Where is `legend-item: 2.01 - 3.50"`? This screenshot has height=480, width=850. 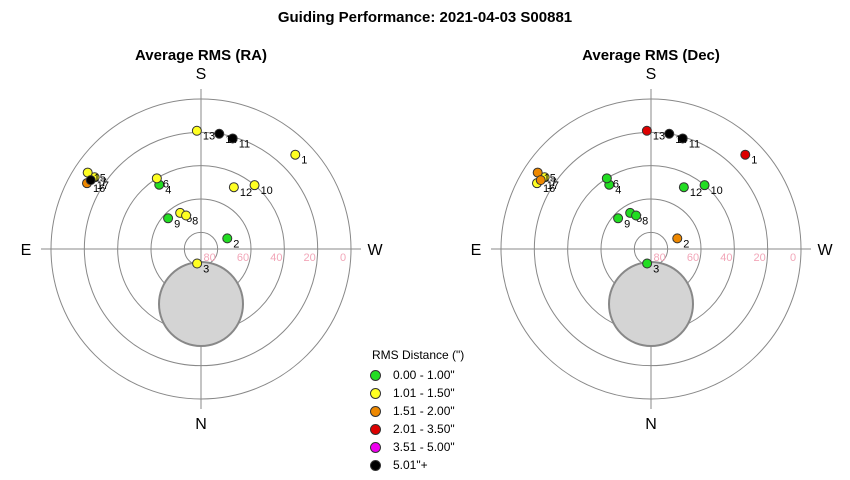 legend-item: 2.01 - 3.50" is located at coordinates (416, 429).